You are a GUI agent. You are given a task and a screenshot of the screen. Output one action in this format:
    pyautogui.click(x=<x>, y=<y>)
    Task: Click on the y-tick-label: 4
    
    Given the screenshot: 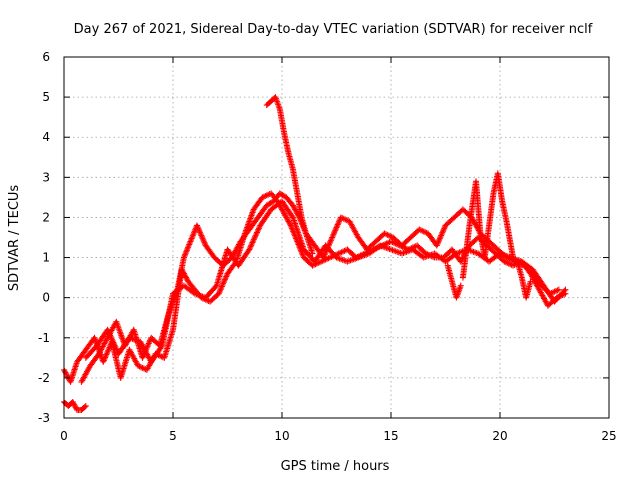 What is the action you would take?
    pyautogui.click(x=46, y=137)
    